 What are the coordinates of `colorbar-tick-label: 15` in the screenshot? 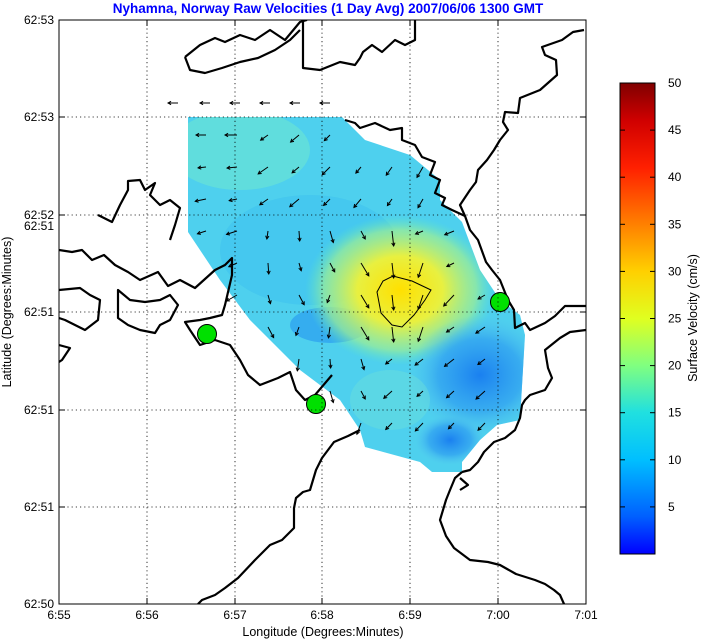 It's located at (675, 413).